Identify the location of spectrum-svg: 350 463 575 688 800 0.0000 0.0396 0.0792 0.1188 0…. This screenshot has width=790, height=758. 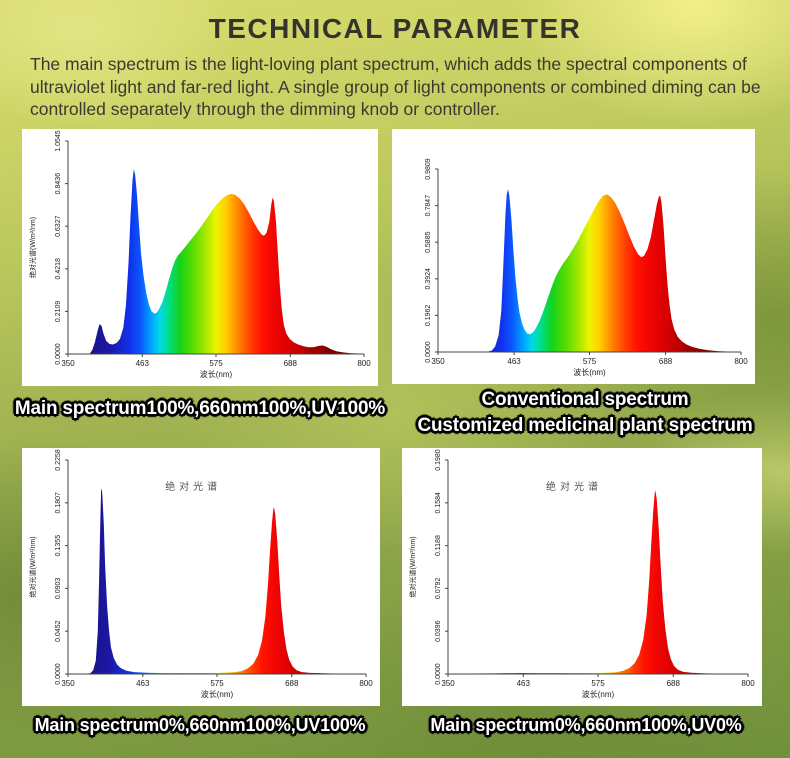
(581, 574).